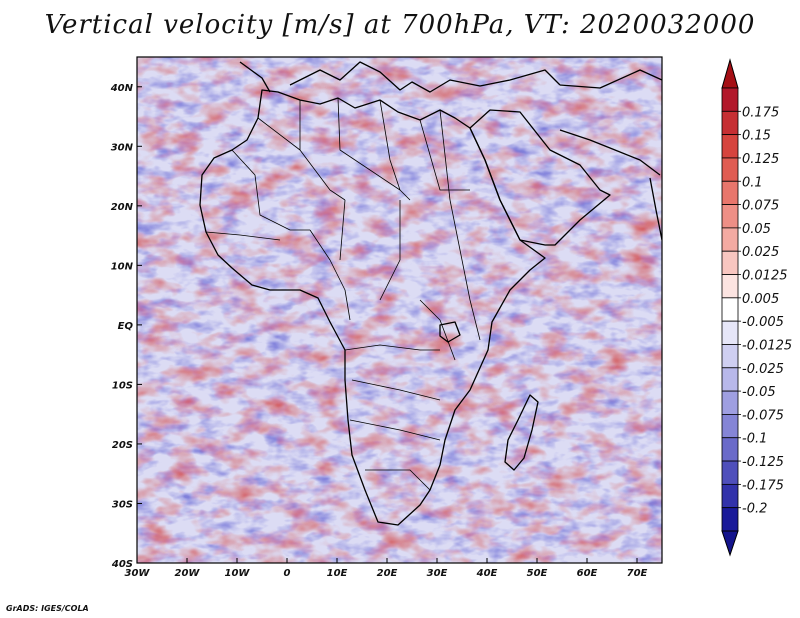 The image size is (800, 618). Describe the element at coordinates (540, 177) in the screenshot. I see `arabia-outline` at that location.